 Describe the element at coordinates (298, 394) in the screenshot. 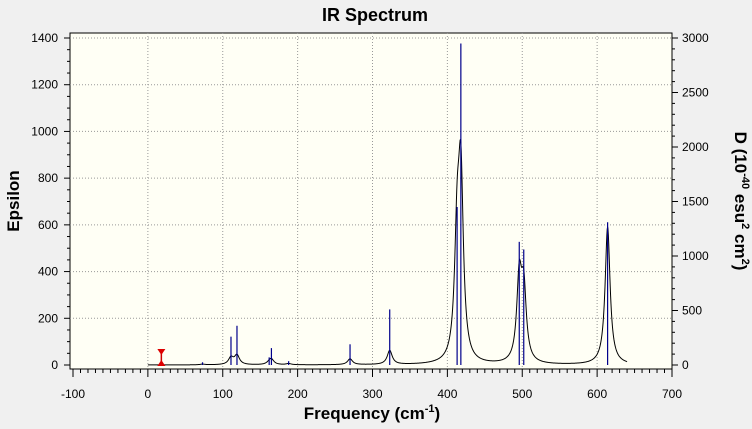

I see `x-tick-label: 200` at that location.